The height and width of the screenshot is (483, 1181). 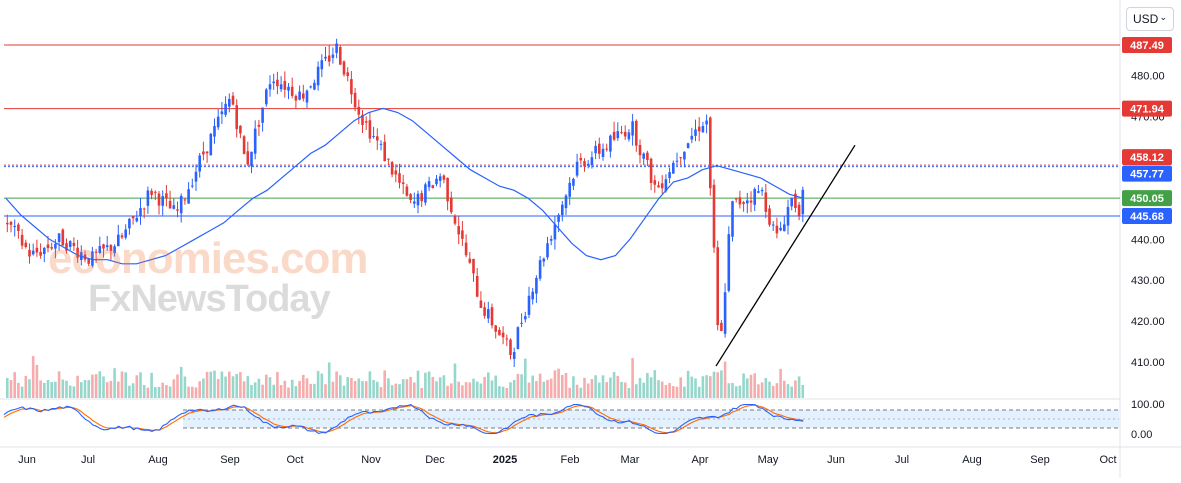 I want to click on level-label: 487.49, so click(x=1147, y=46).